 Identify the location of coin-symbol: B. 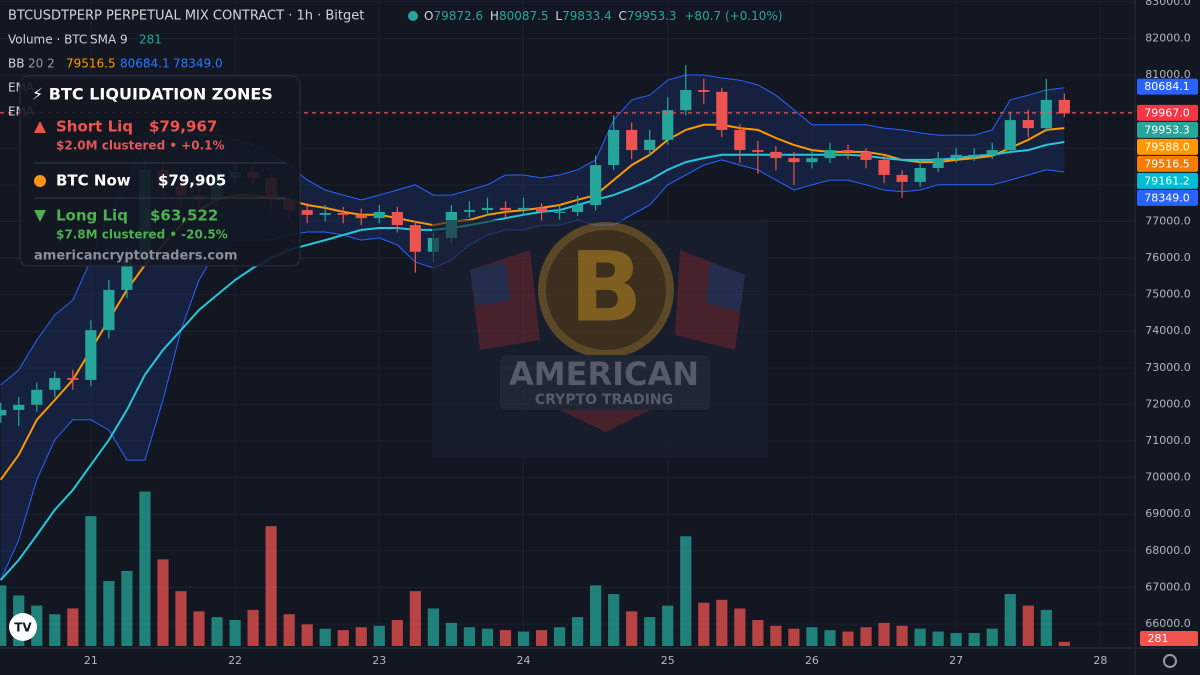
(605, 287).